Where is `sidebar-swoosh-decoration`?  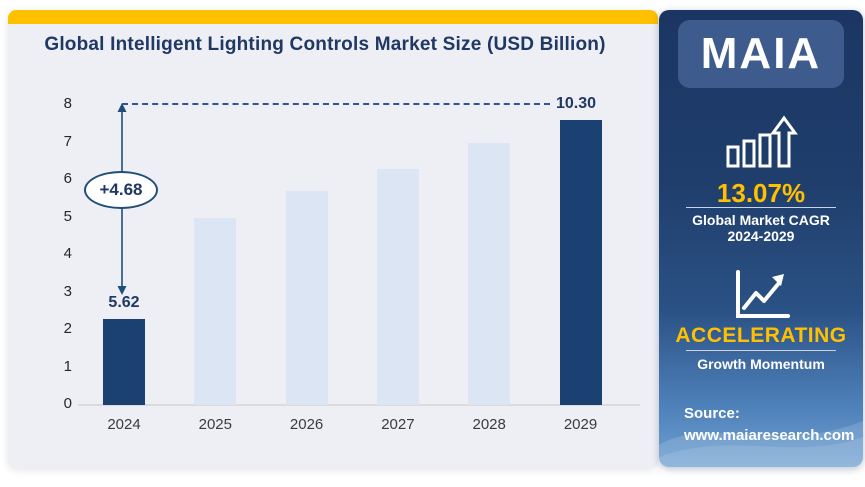
sidebar-swoosh-decoration is located at coordinates (761, 444).